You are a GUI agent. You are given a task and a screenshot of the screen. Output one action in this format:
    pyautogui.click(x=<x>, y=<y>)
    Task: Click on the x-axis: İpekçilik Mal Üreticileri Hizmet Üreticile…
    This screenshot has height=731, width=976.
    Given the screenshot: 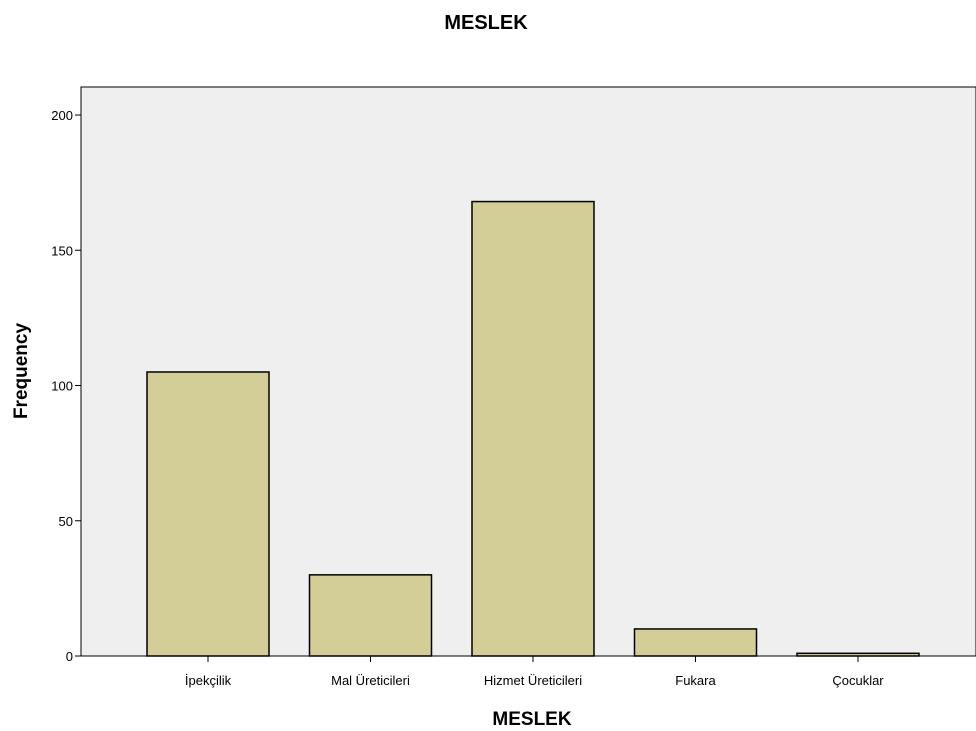 What is the action you would take?
    pyautogui.click(x=534, y=672)
    